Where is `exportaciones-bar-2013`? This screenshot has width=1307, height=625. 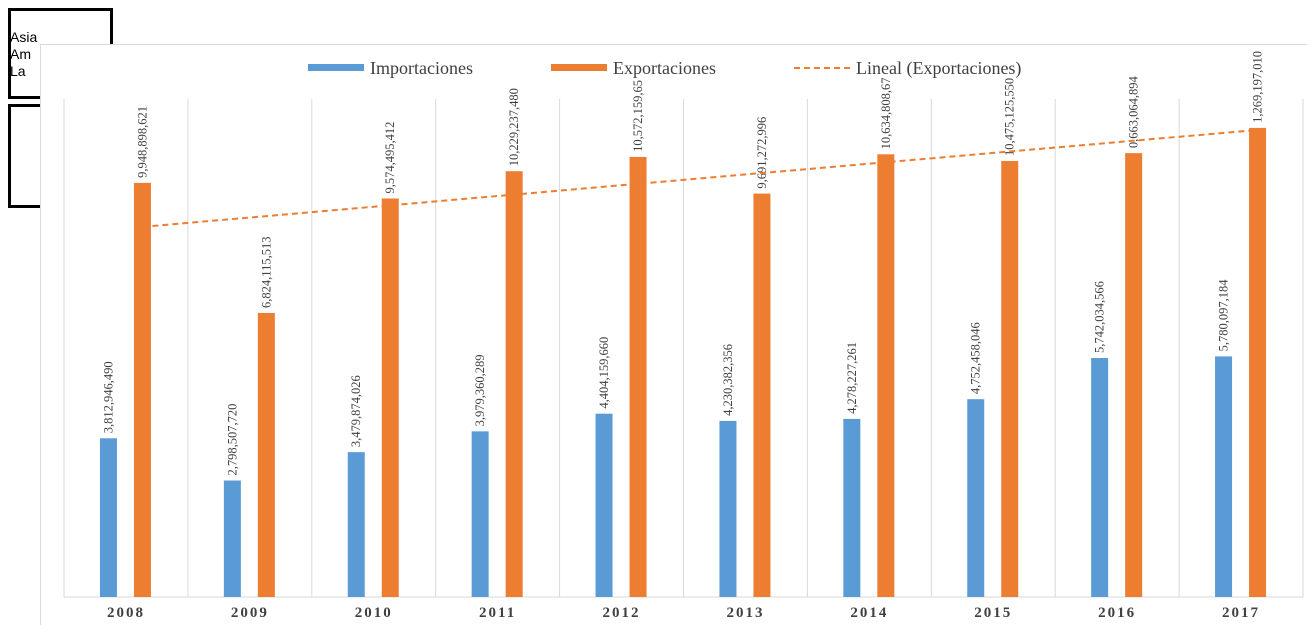 exportaciones-bar-2013 is located at coordinates (762, 395).